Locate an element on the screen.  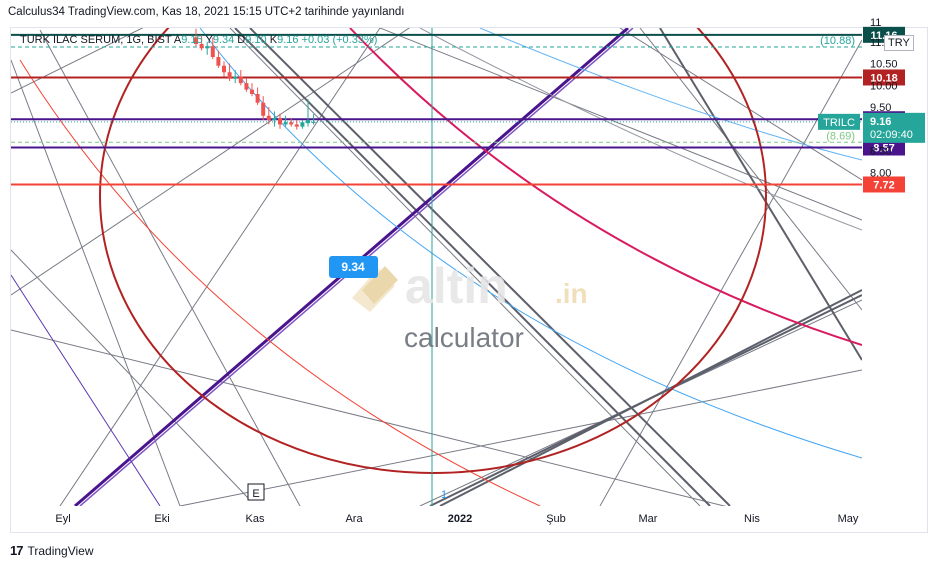
hline-label-3: 8.57 is located at coordinates (883, 149).